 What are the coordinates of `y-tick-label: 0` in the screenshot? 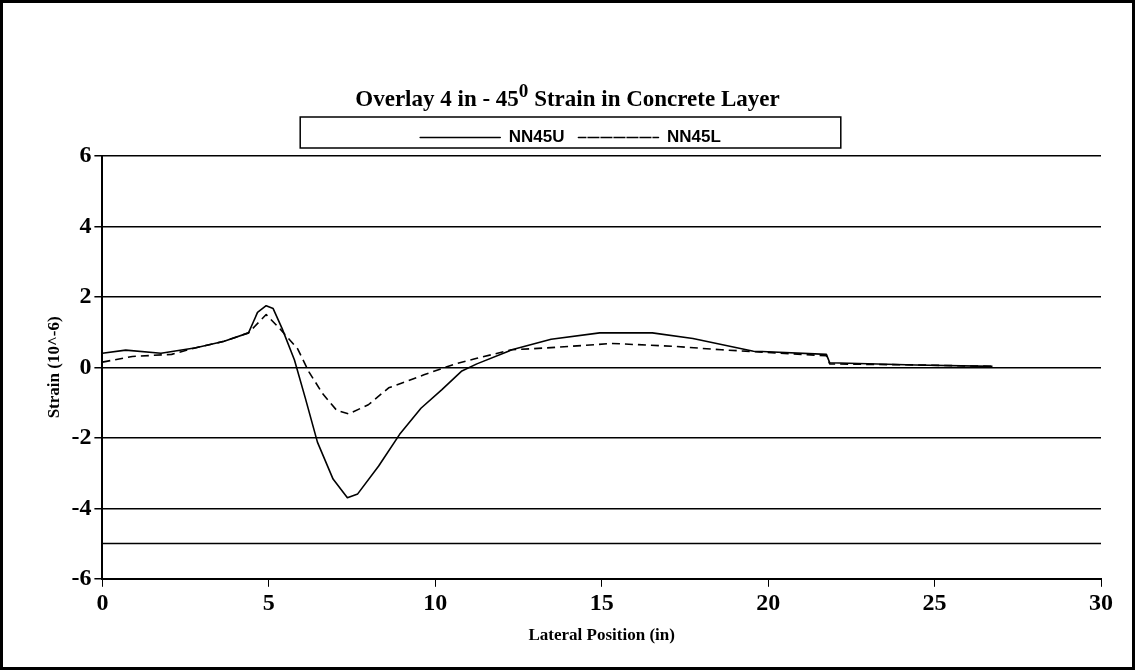 It's located at (85, 365).